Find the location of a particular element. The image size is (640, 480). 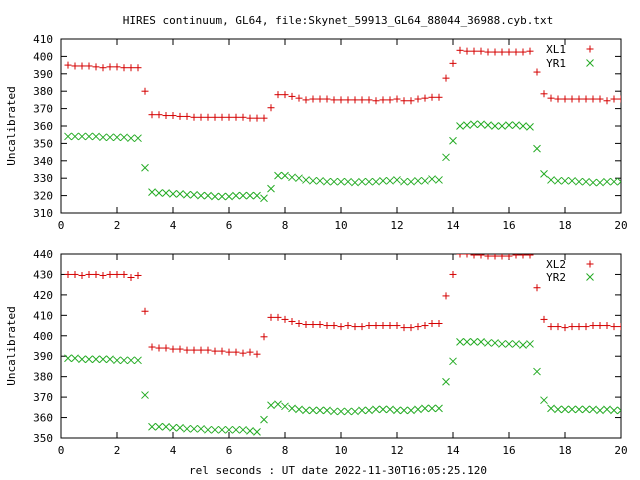

y-tick-label: 420 is located at coordinates (43, 295).